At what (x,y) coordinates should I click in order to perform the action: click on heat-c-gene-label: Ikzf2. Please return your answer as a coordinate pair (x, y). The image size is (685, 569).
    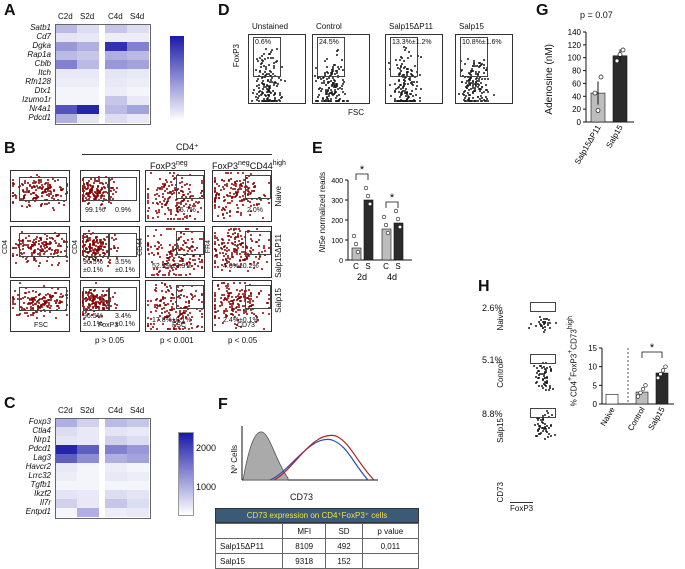
    Looking at the image, I should click on (42, 493).